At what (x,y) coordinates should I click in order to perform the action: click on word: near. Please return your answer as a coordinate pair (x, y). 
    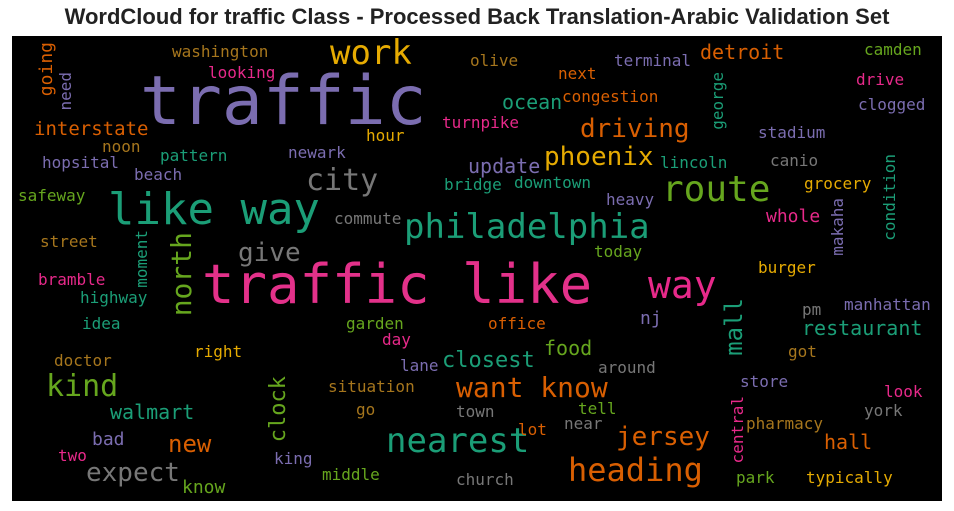
    Looking at the image, I should click on (583, 424).